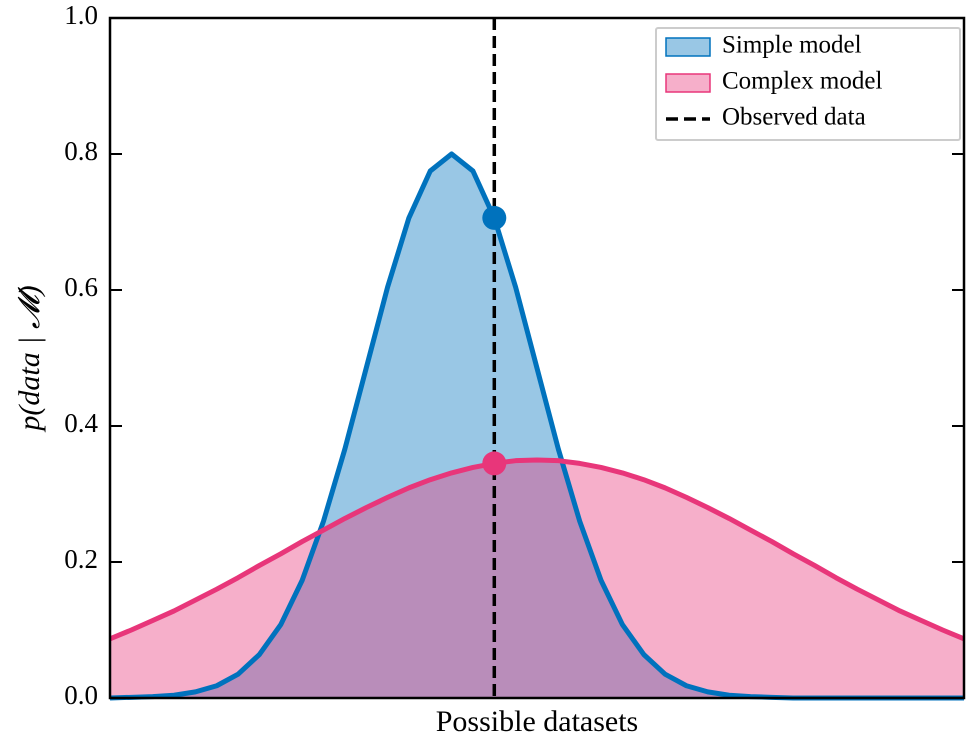 This screenshot has height=750, width=974. What do you see at coordinates (81, 695) in the screenshot?
I see `y-tick-label: 0.0` at bounding box center [81, 695].